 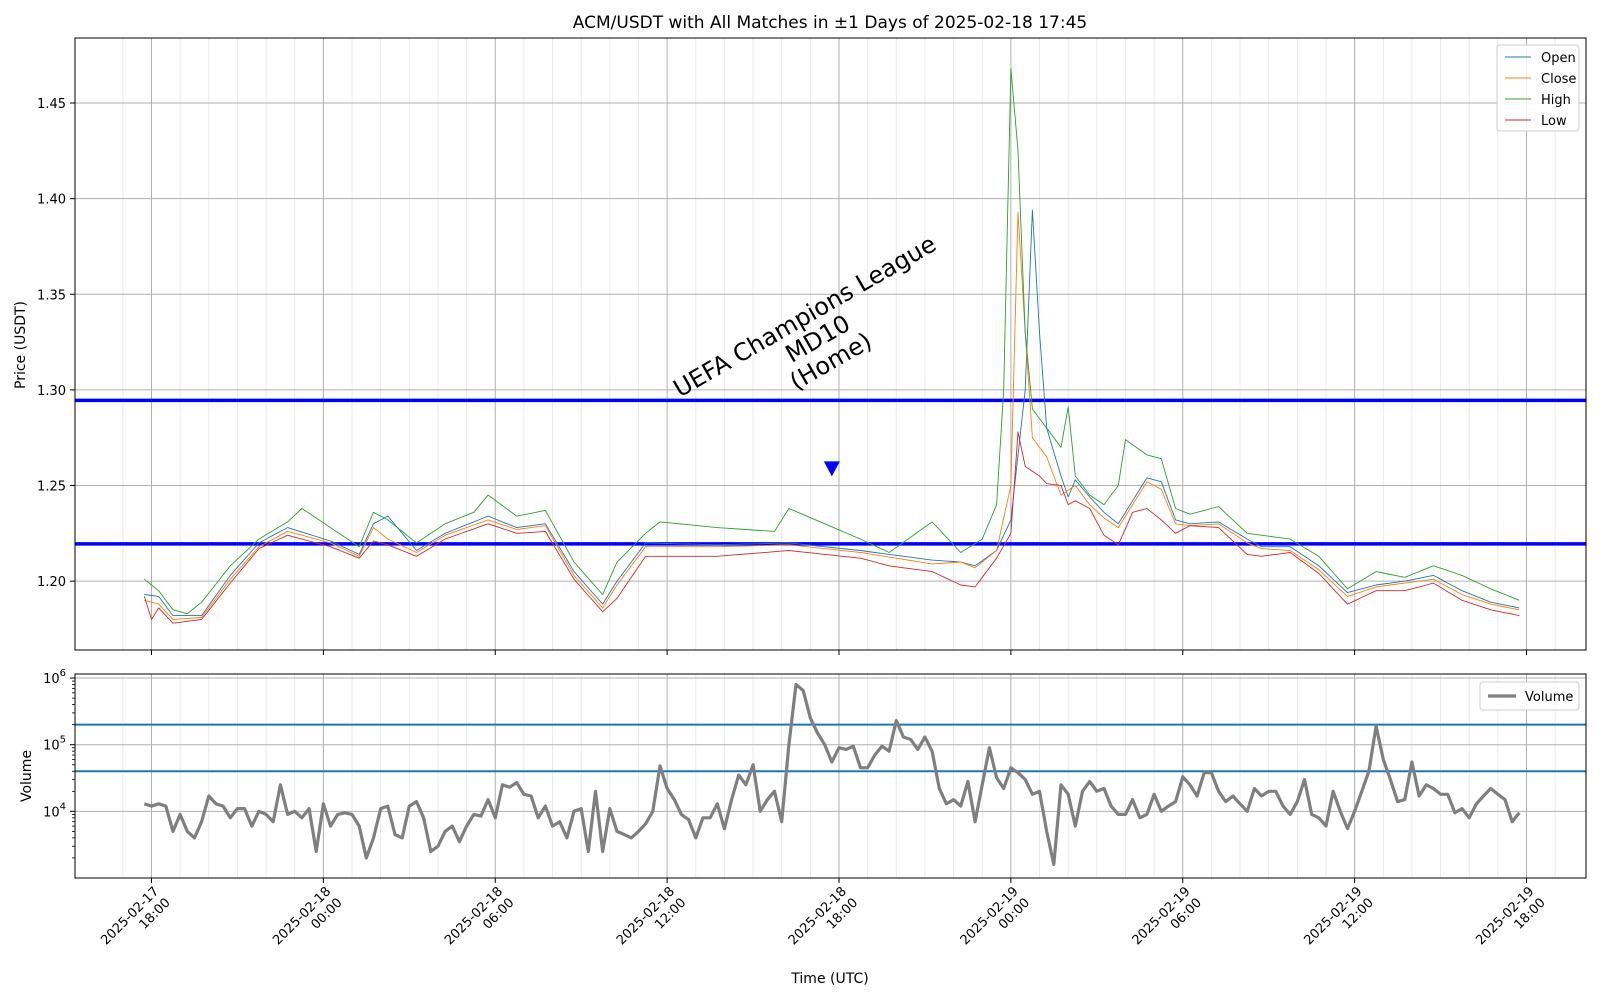 What do you see at coordinates (1558, 58) in the screenshot?
I see `legend-label-open: Open` at bounding box center [1558, 58].